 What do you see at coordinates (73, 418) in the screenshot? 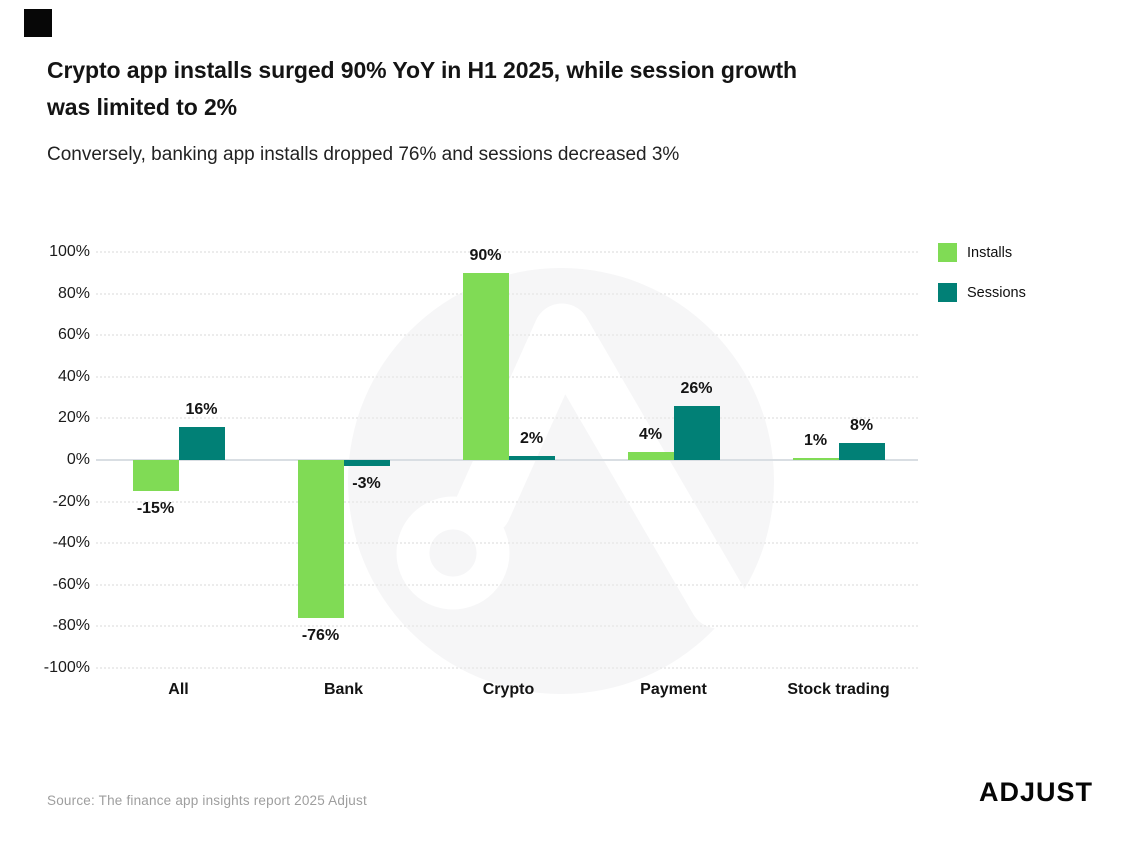
I see `y-axis-tick-label: 20%` at bounding box center [73, 418].